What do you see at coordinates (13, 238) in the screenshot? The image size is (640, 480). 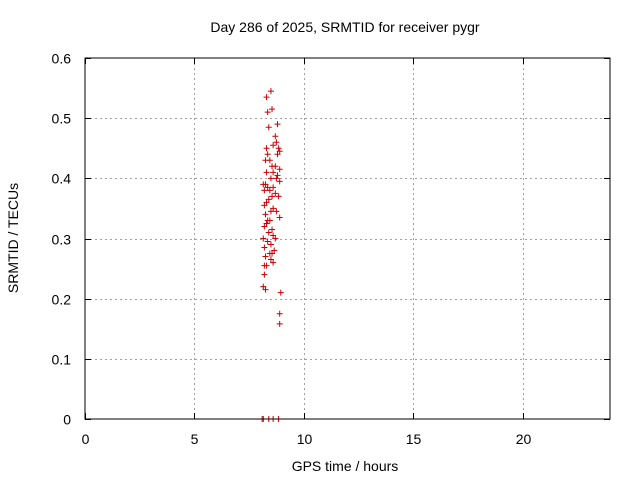 I see `y-axis-label: SRMTID / TECUs` at bounding box center [13, 238].